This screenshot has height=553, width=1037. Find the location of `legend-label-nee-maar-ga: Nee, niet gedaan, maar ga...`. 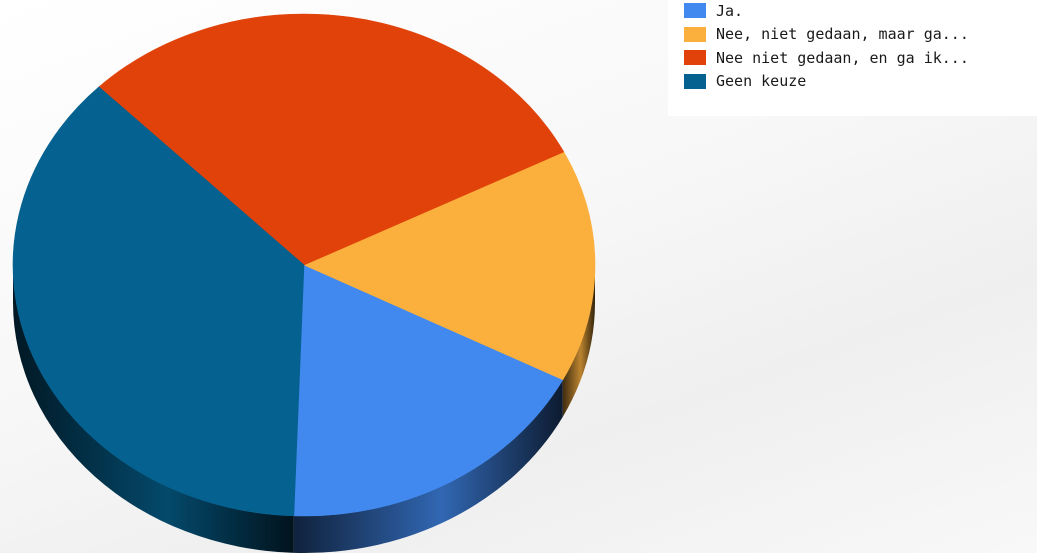

legend-label-nee-maar-ga: Nee, niet gedaan, maar ga... is located at coordinates (842, 34).